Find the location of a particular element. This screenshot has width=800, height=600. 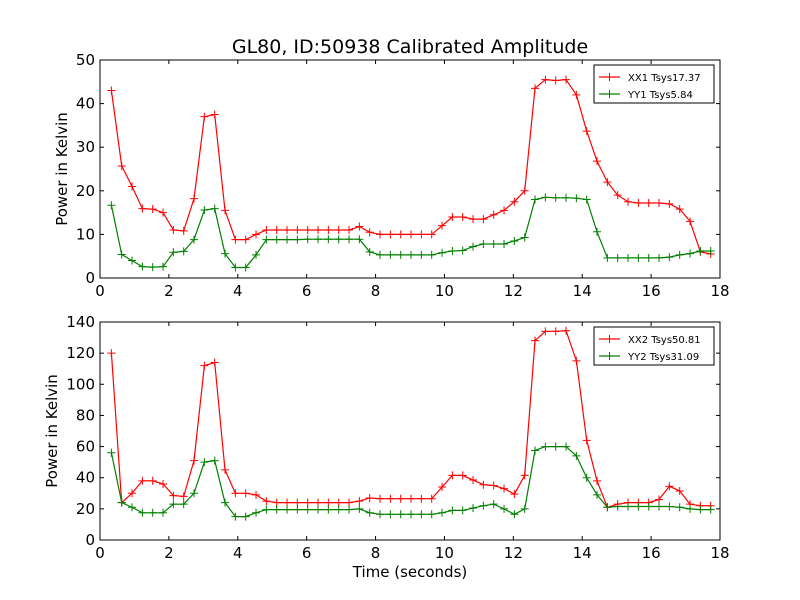

y-axis-label: Power in Kelvin is located at coordinates (52, 431).